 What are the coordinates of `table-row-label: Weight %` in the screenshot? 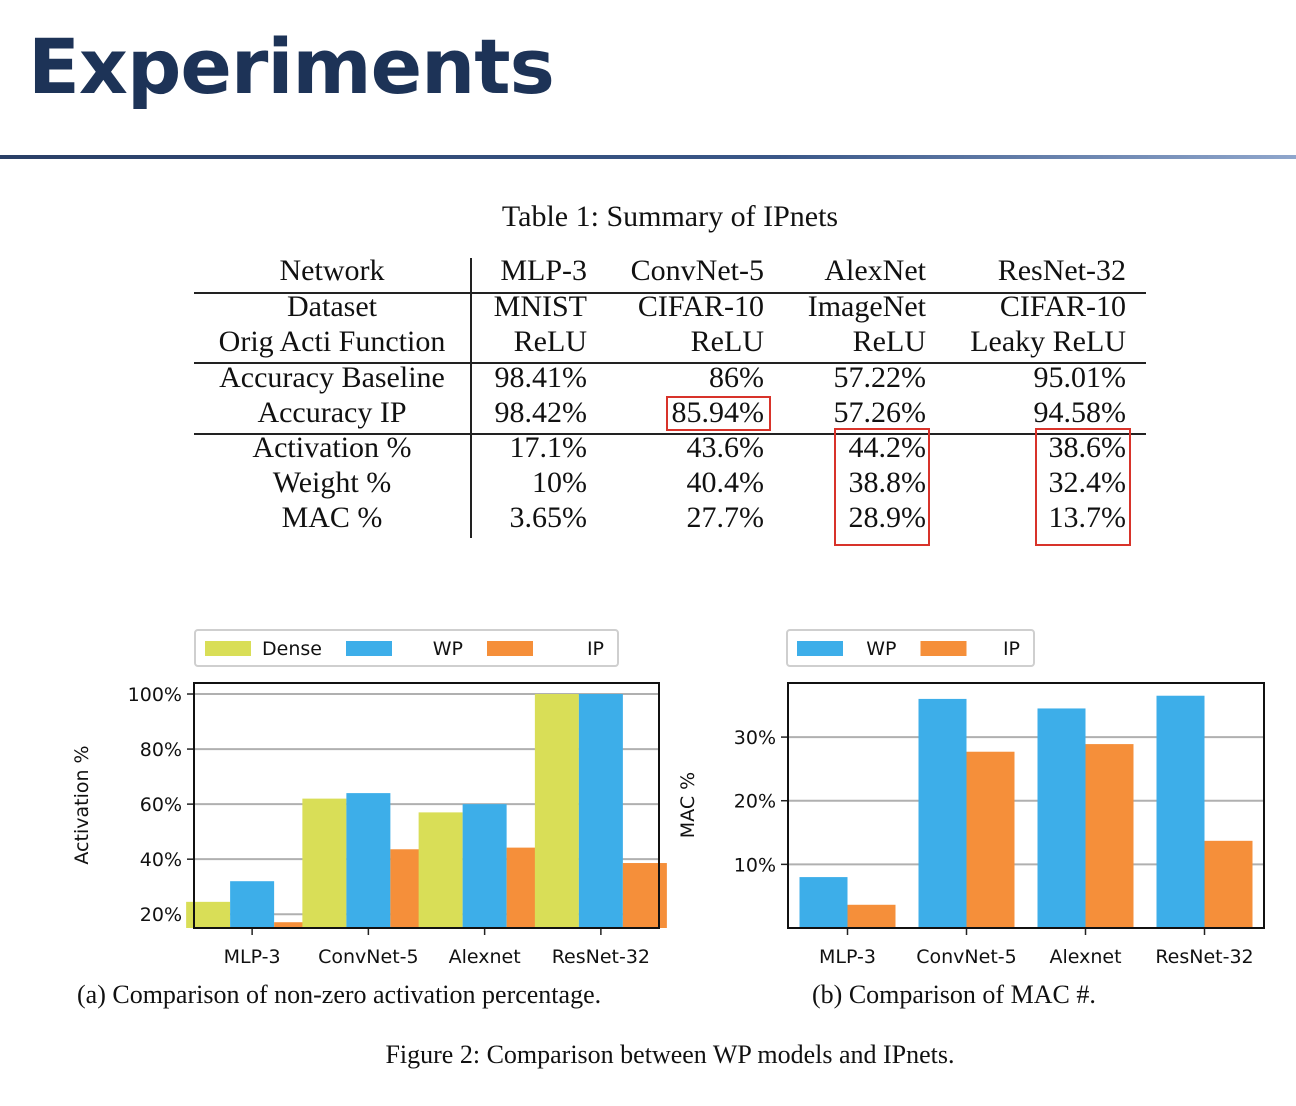 It's located at (332, 482).